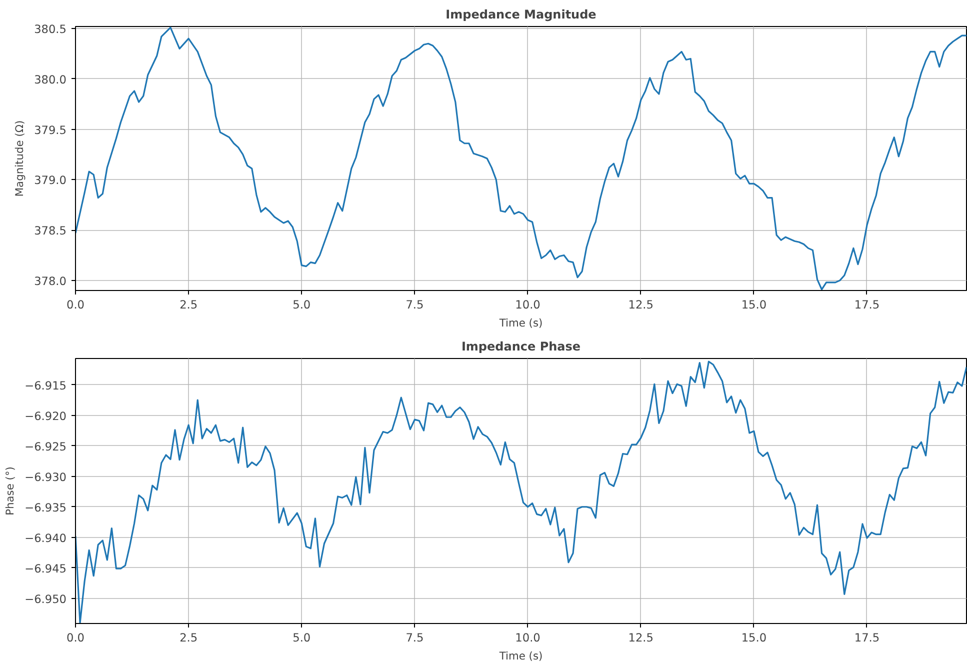 Image resolution: width=967 pixels, height=665 pixels. What do you see at coordinates (50, 281) in the screenshot?
I see `y-tick-label: 378.0` at bounding box center [50, 281].